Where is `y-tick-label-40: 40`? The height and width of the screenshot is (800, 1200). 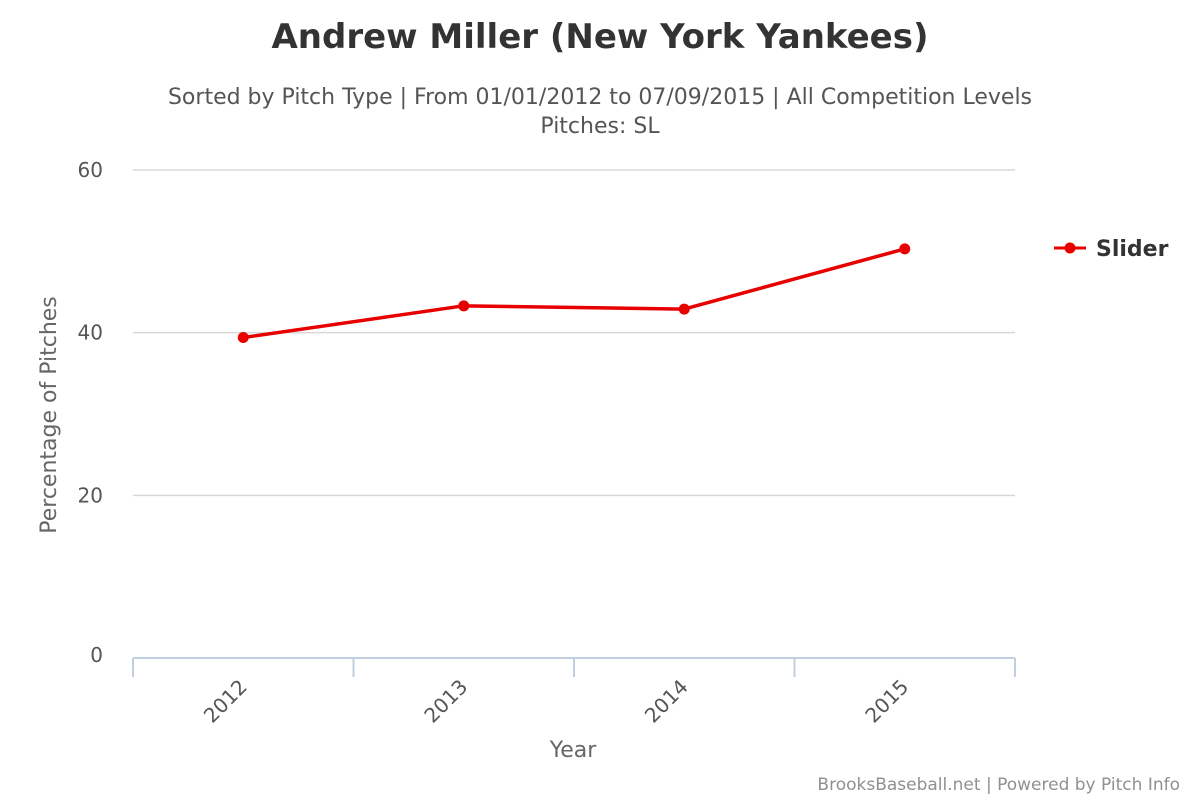 y-tick-label-40: 40 is located at coordinates (90, 333).